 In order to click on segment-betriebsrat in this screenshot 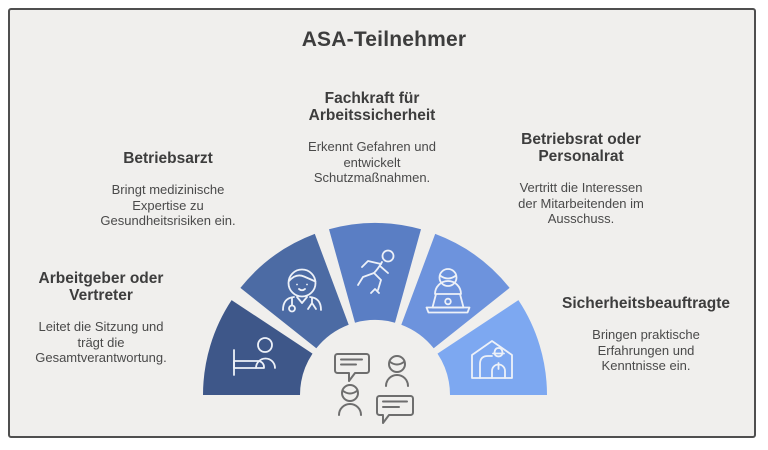, I will do `click(455, 291)`.